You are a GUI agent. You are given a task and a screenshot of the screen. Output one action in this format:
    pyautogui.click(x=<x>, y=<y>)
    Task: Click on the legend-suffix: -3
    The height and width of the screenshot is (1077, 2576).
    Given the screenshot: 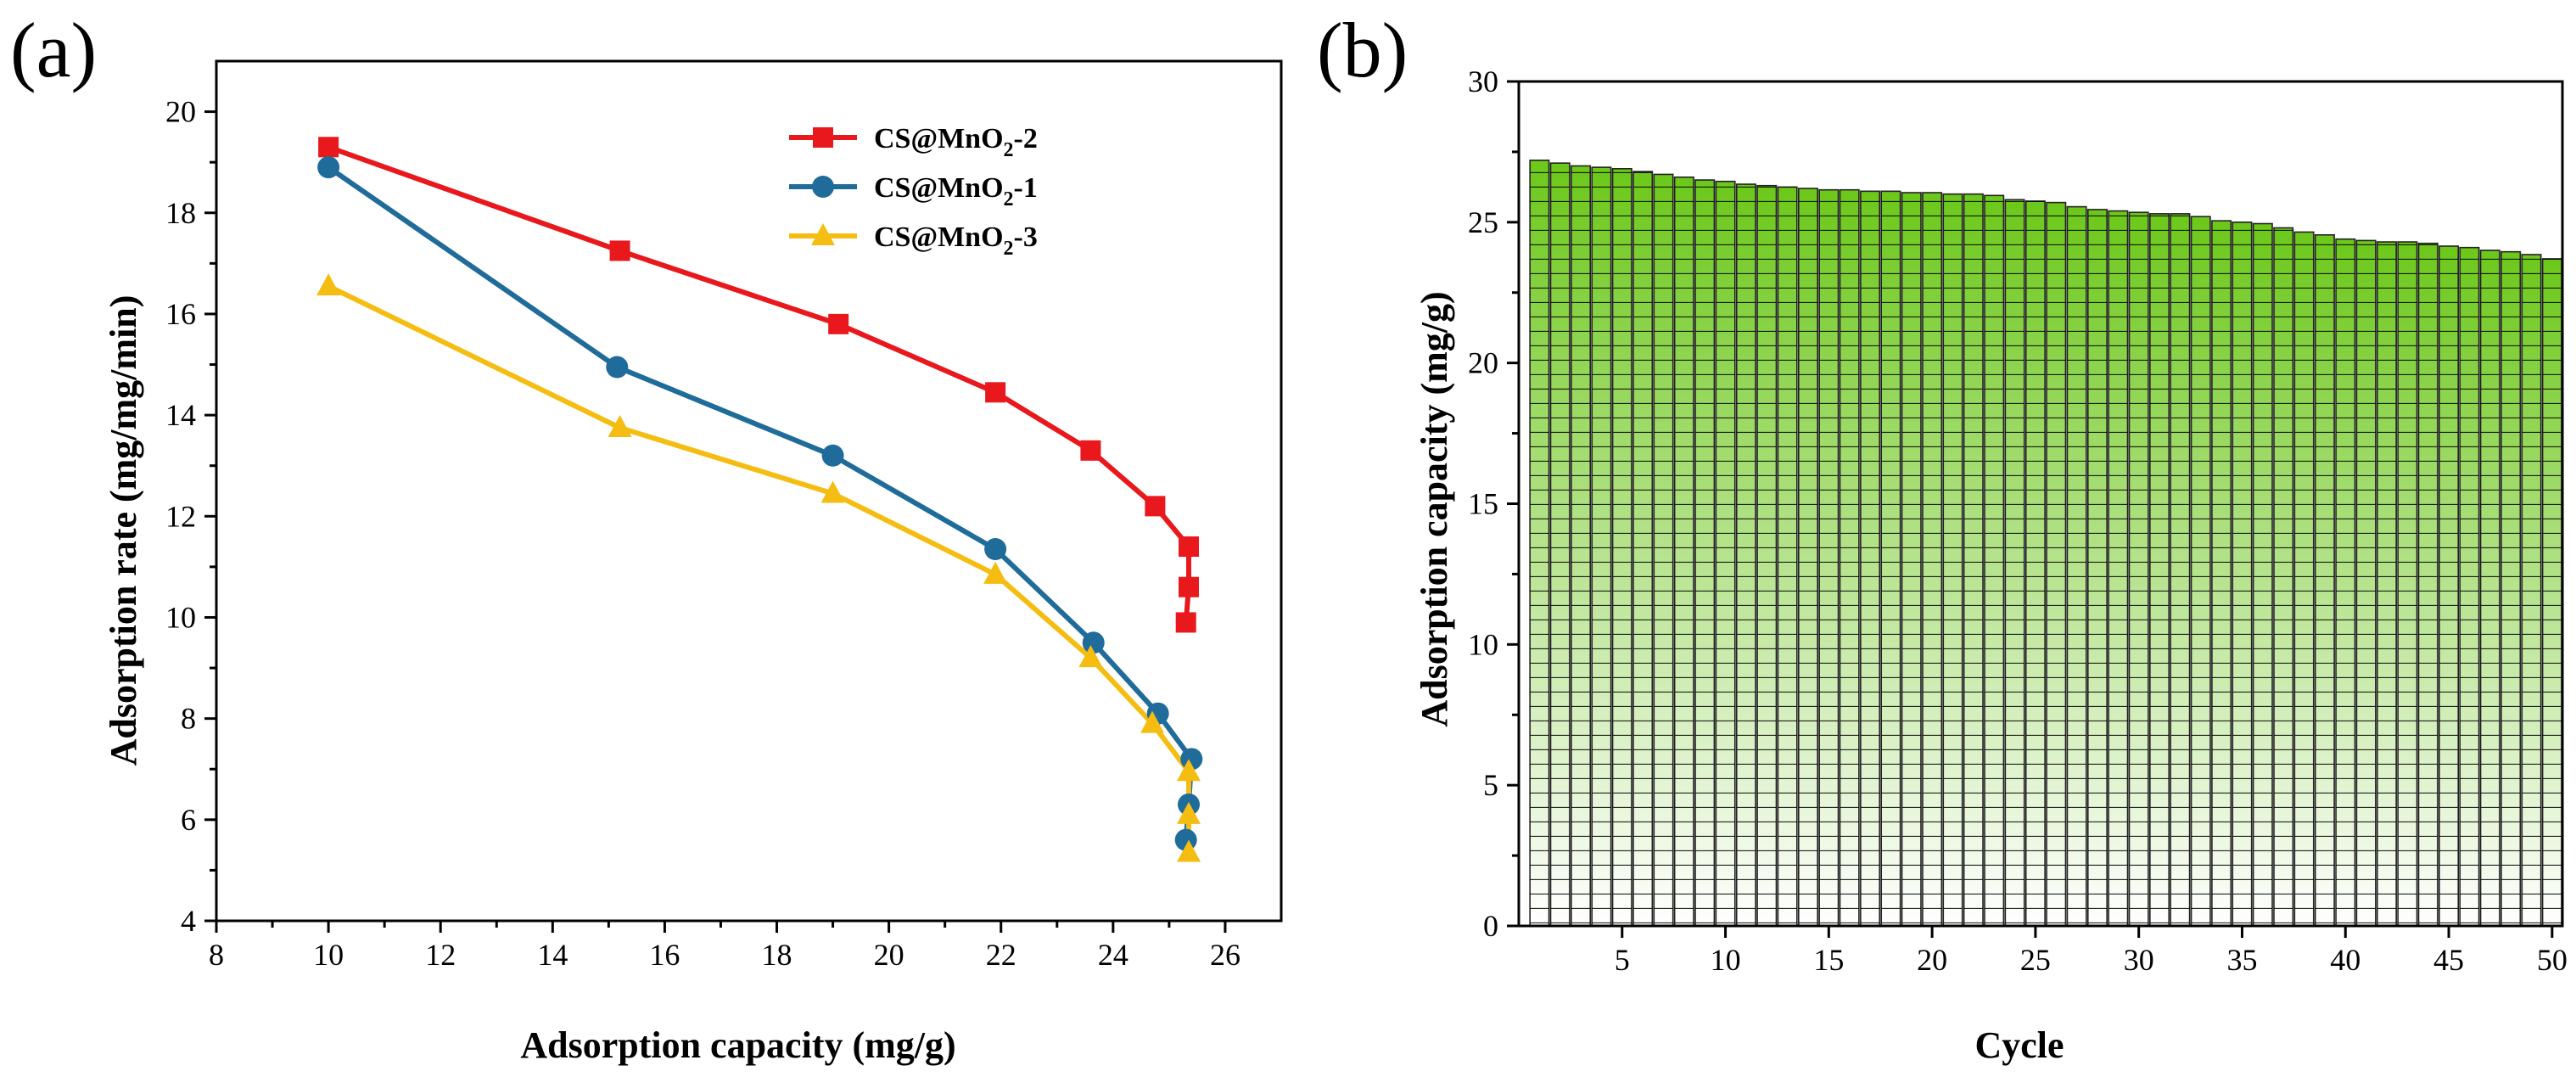 What is the action you would take?
    pyautogui.click(x=1026, y=237)
    